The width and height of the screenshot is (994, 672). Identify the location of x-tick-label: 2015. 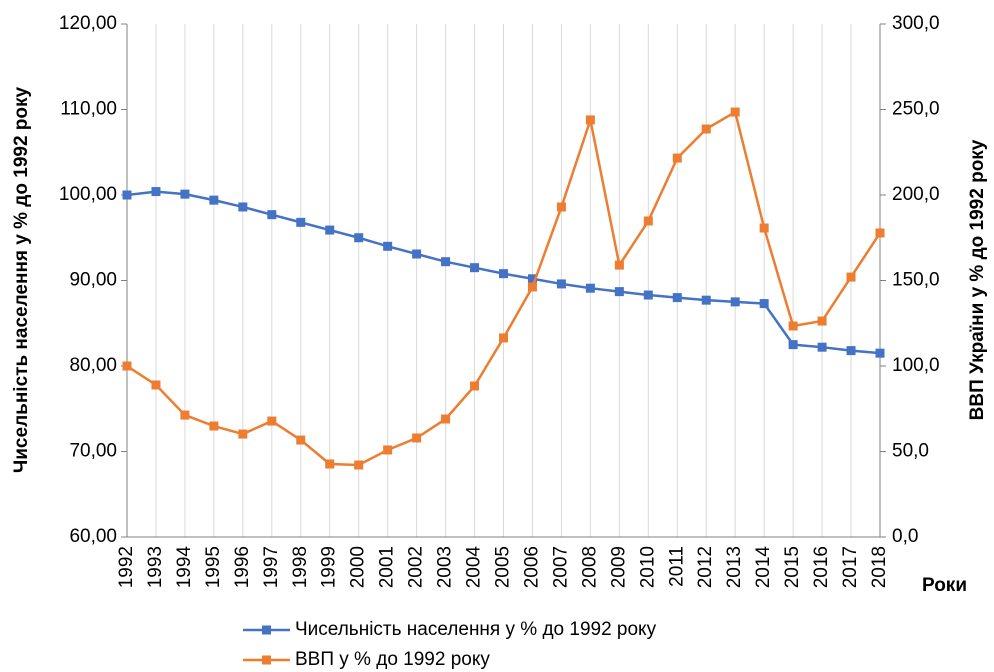
(792, 567).